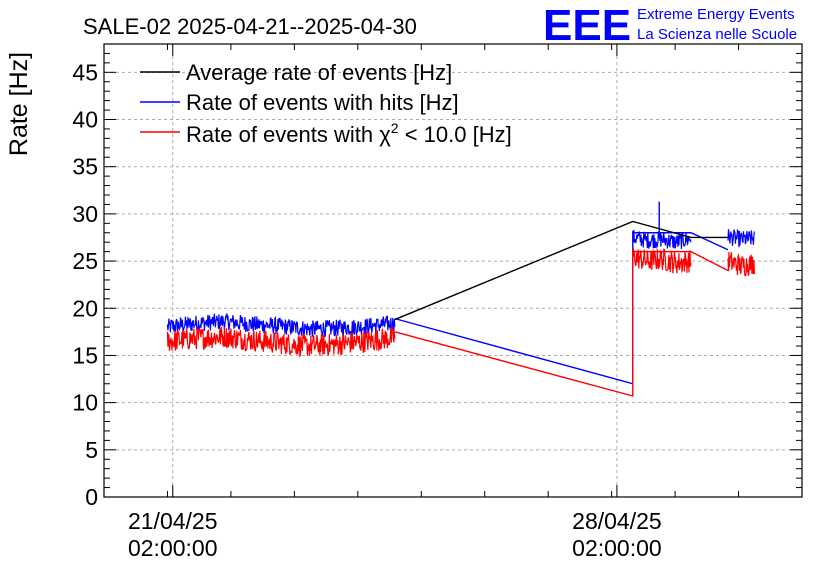  I want to click on legend-chi2-superscript: 2, so click(395, 128).